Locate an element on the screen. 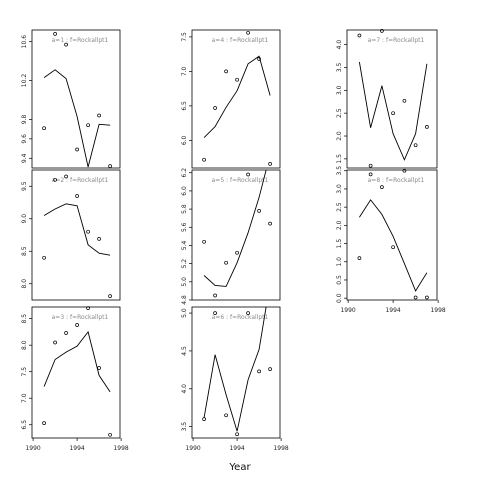  y-tick-label: 0.0 is located at coordinates (339, 298).